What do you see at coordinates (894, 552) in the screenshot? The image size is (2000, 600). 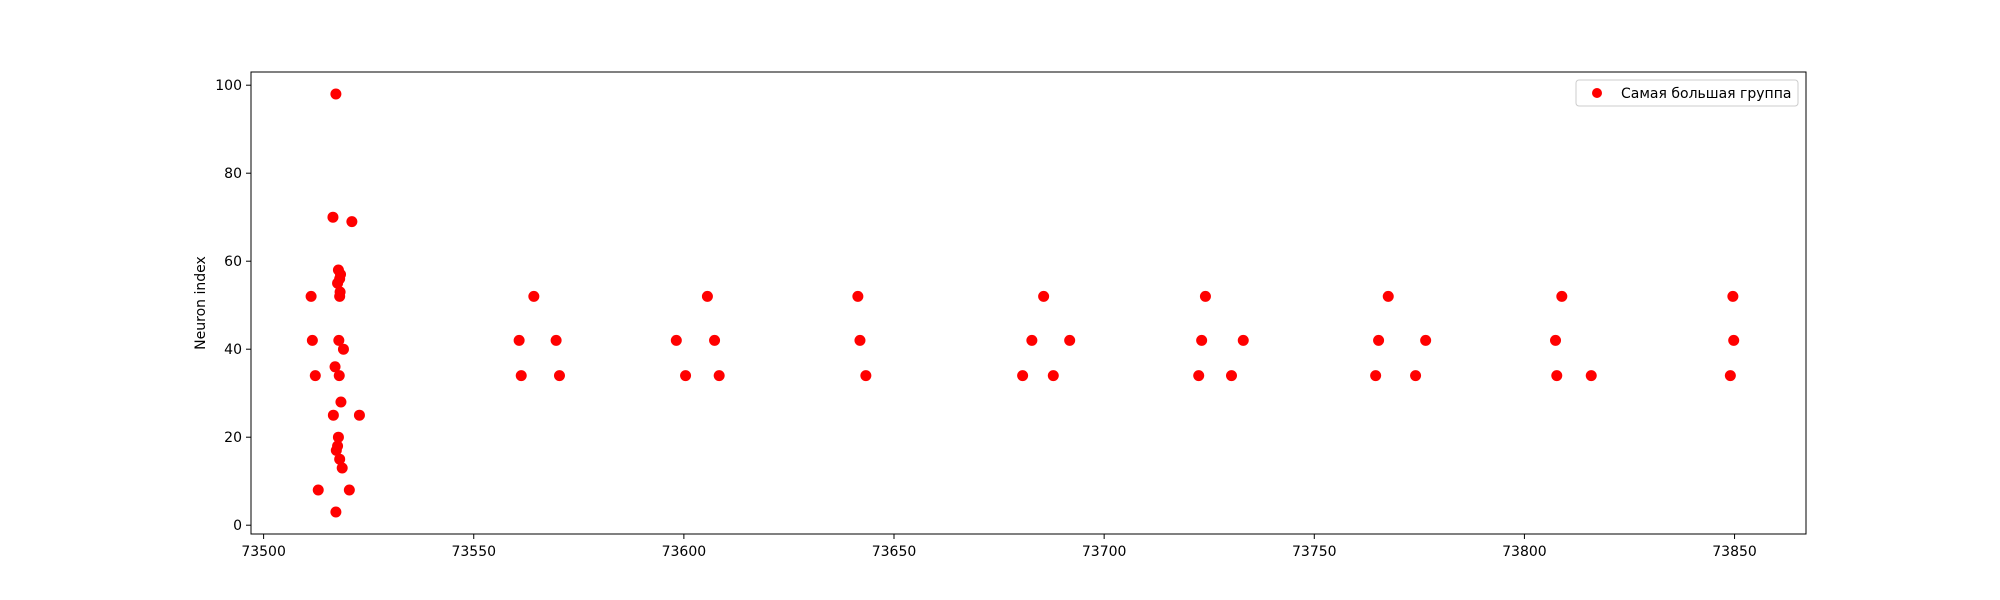 I see `x-tick-label: 73650` at bounding box center [894, 552].